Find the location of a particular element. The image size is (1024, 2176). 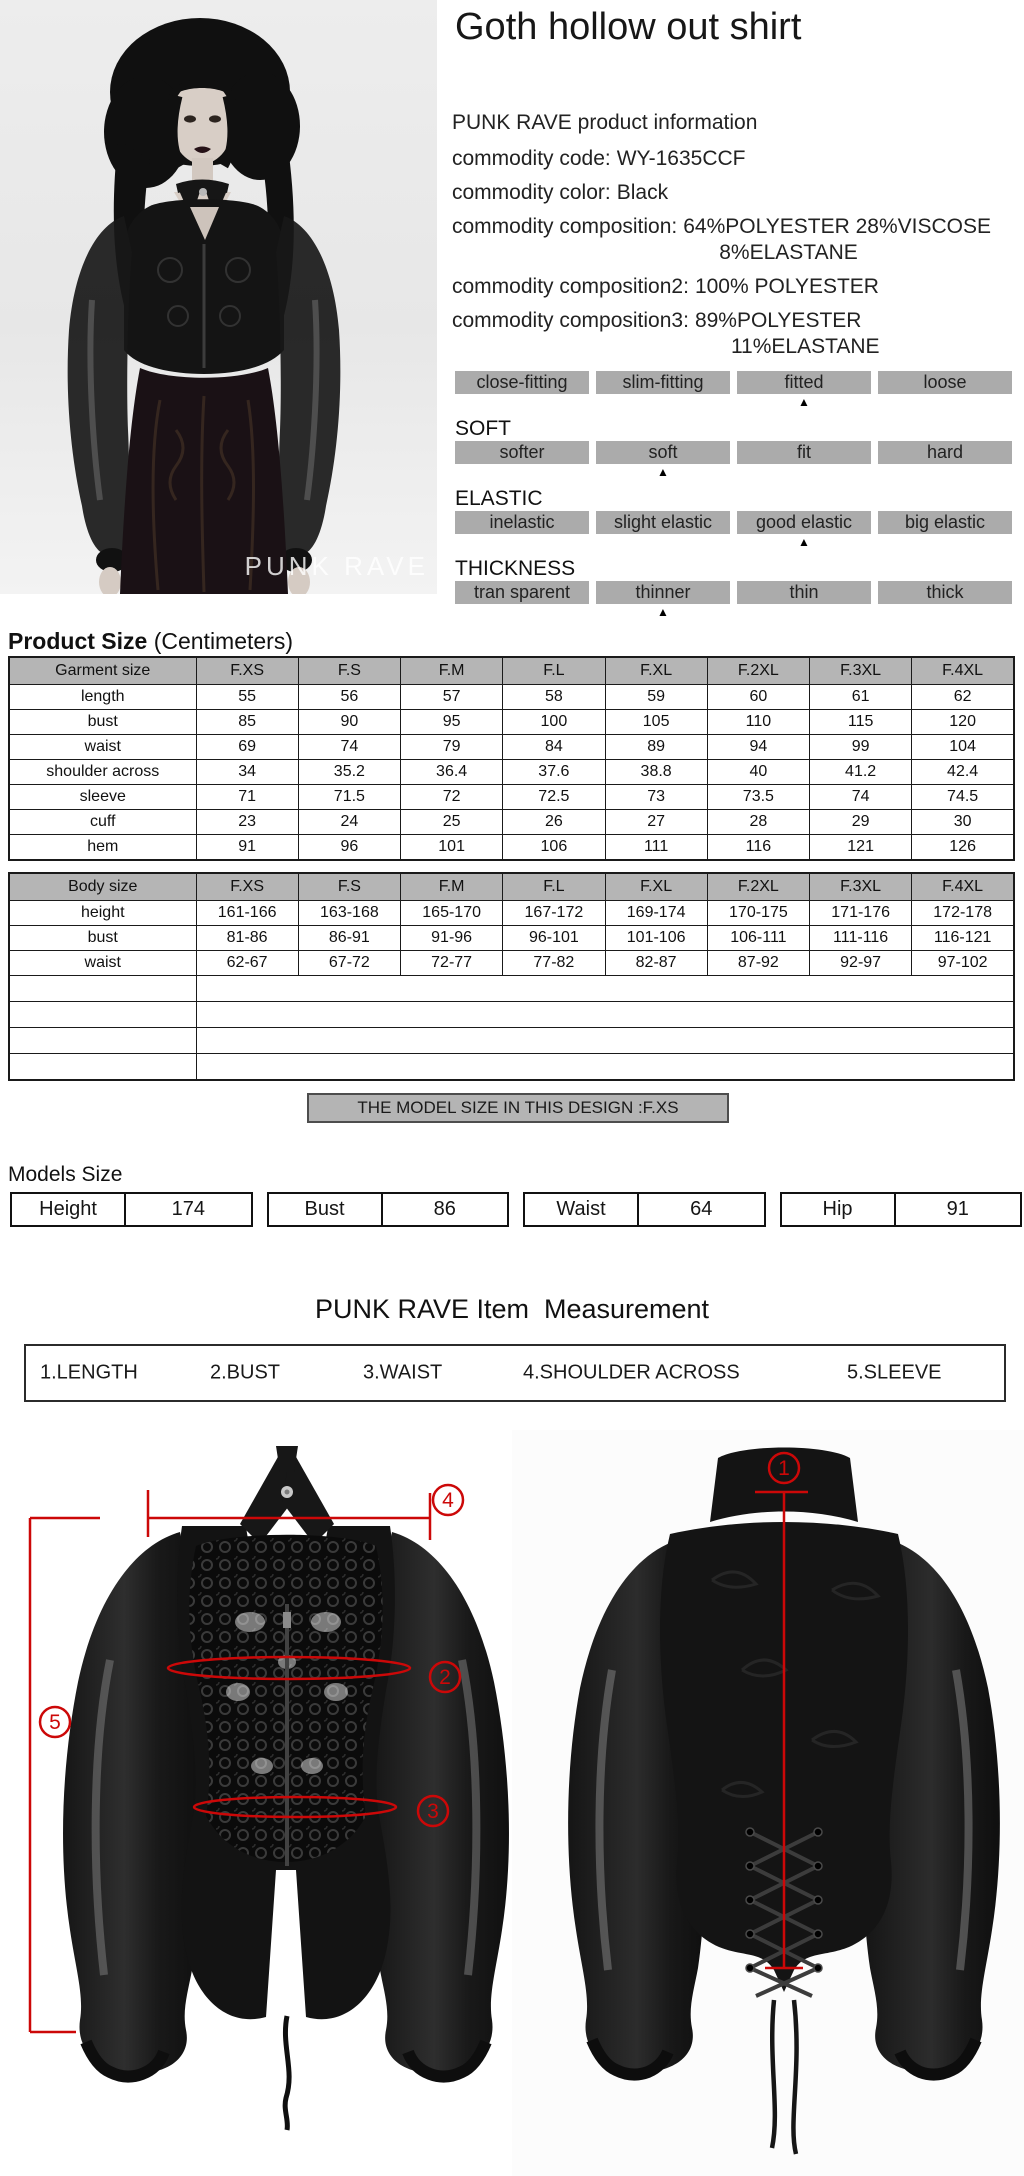

cuff-frill-left is located at coordinates (630, 2059).